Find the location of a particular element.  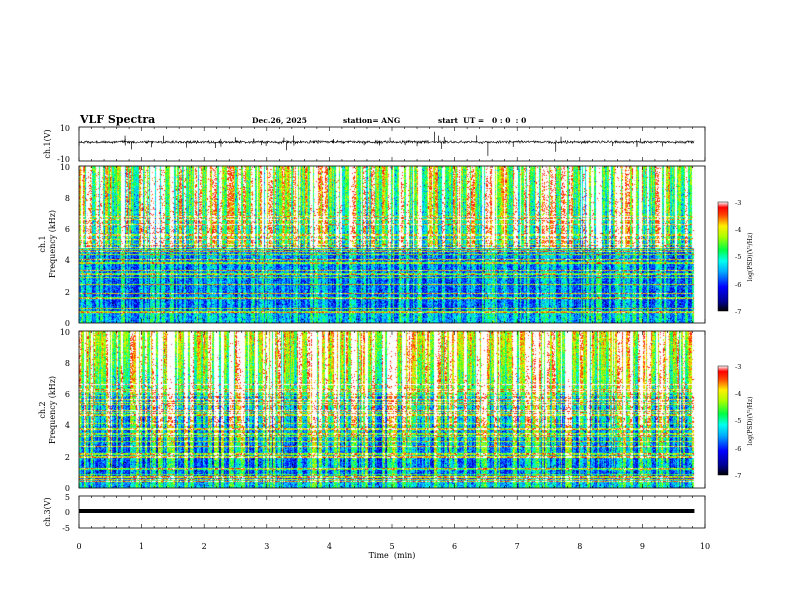

ch2-colorbar-label: log(PSD)(V²/Hz) is located at coordinates (750, 421).